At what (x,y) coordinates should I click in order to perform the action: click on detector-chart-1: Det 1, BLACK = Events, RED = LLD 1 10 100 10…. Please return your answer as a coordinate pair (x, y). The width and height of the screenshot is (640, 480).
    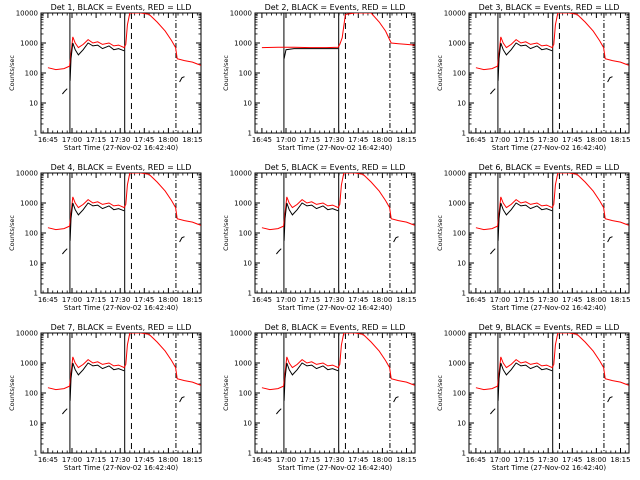
    Looking at the image, I should click on (105, 77).